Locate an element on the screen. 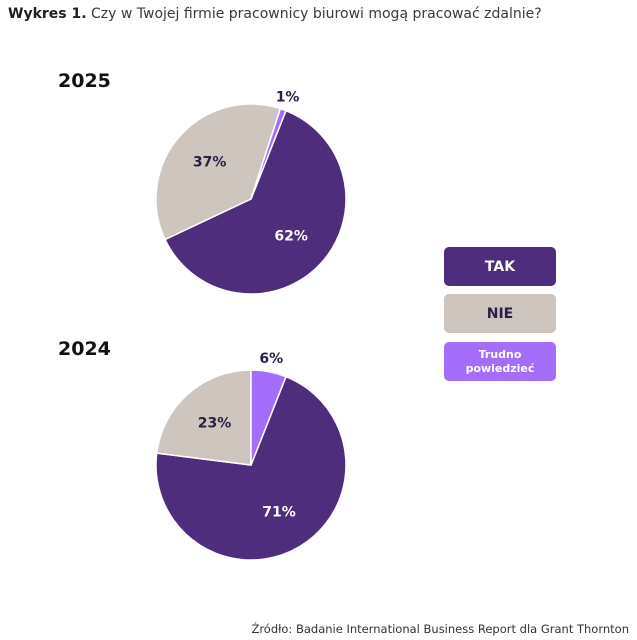  pie-2024-slice-nie is located at coordinates (203, 417).